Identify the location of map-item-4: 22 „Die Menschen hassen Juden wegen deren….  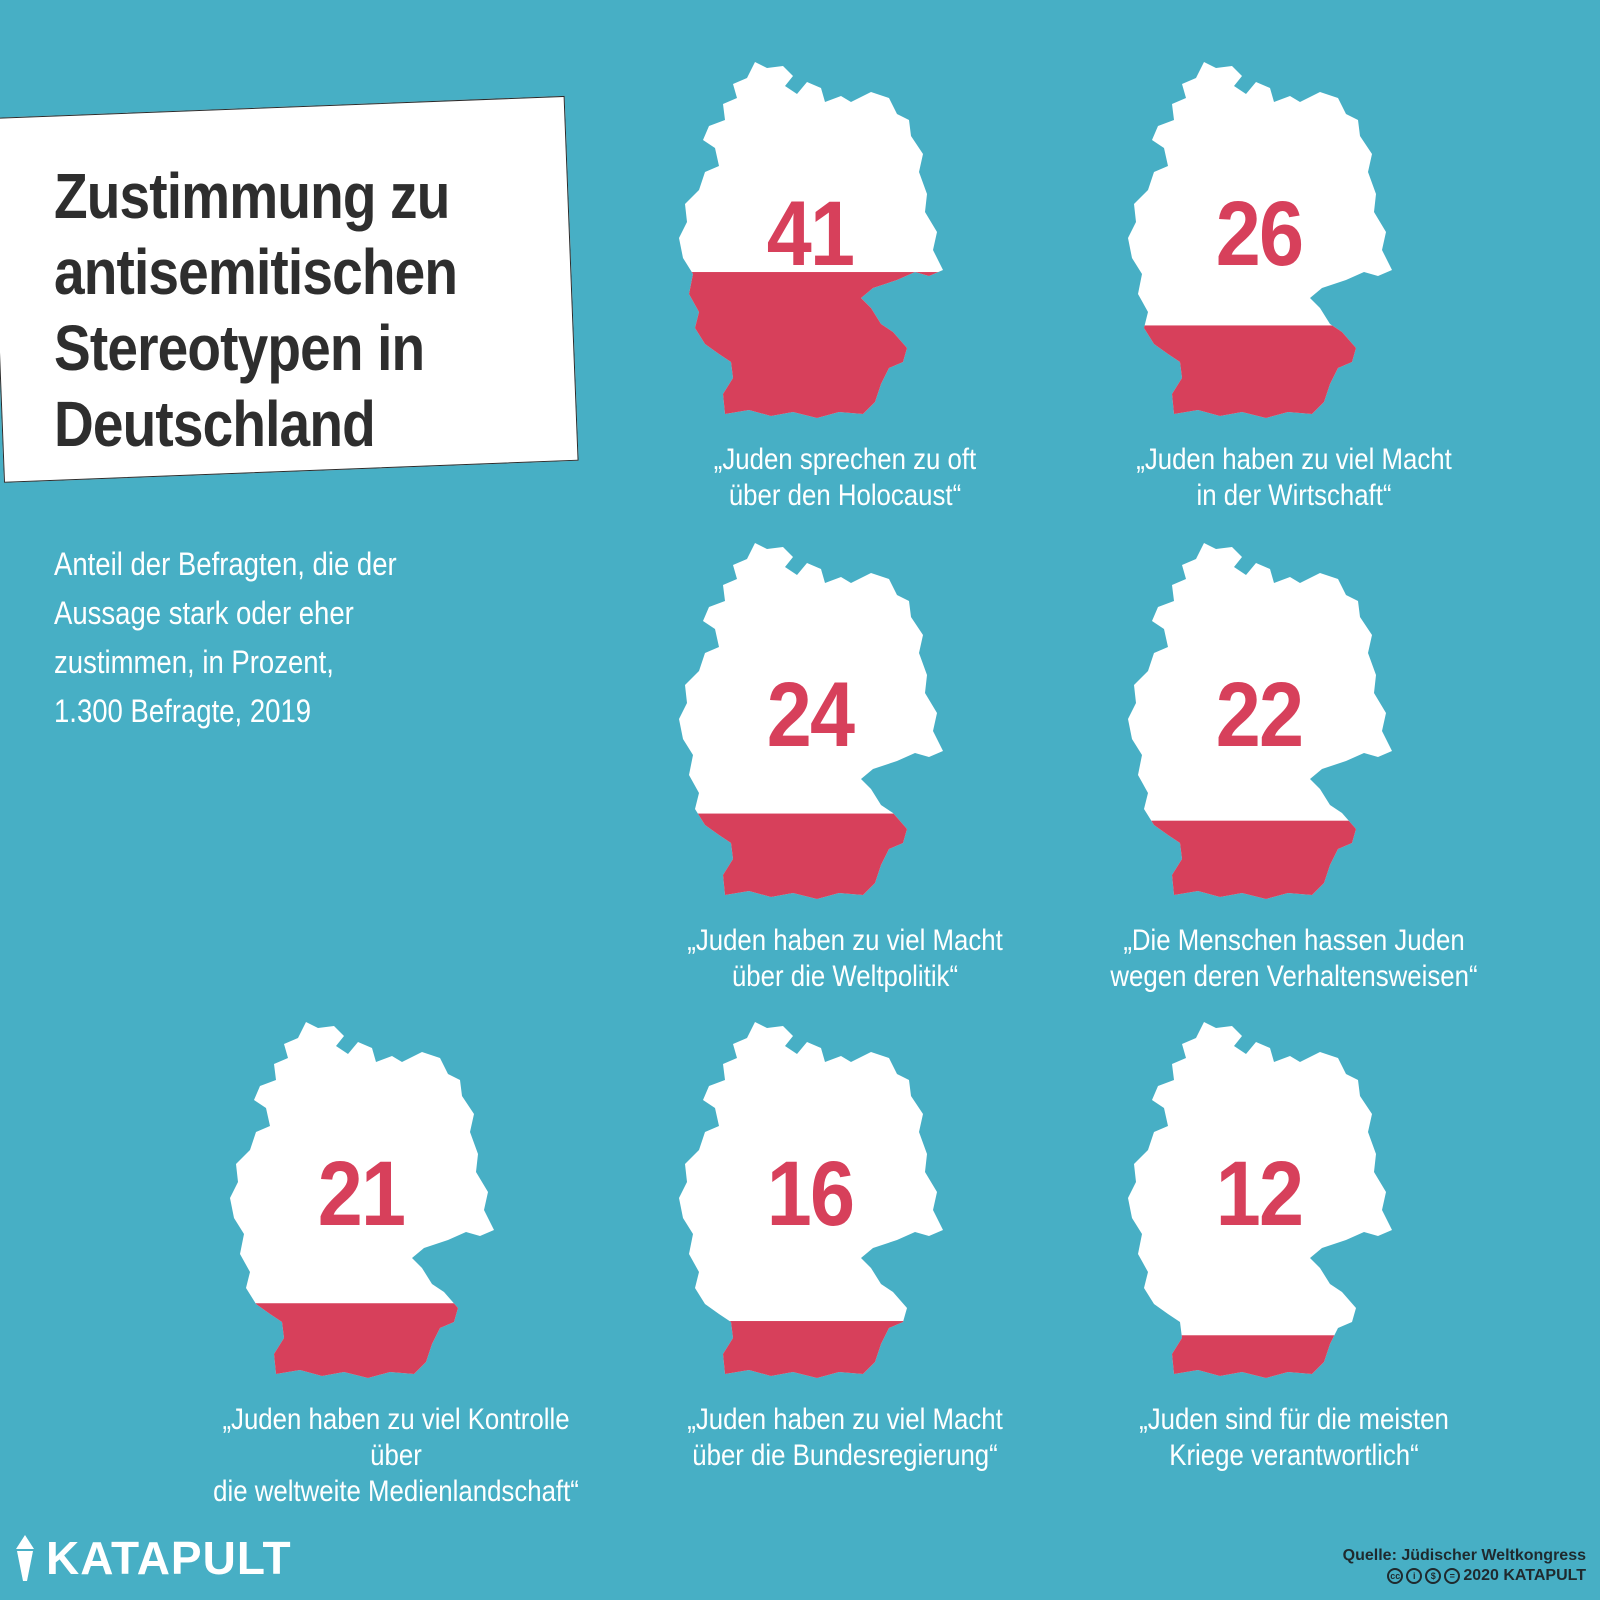
(1294, 773).